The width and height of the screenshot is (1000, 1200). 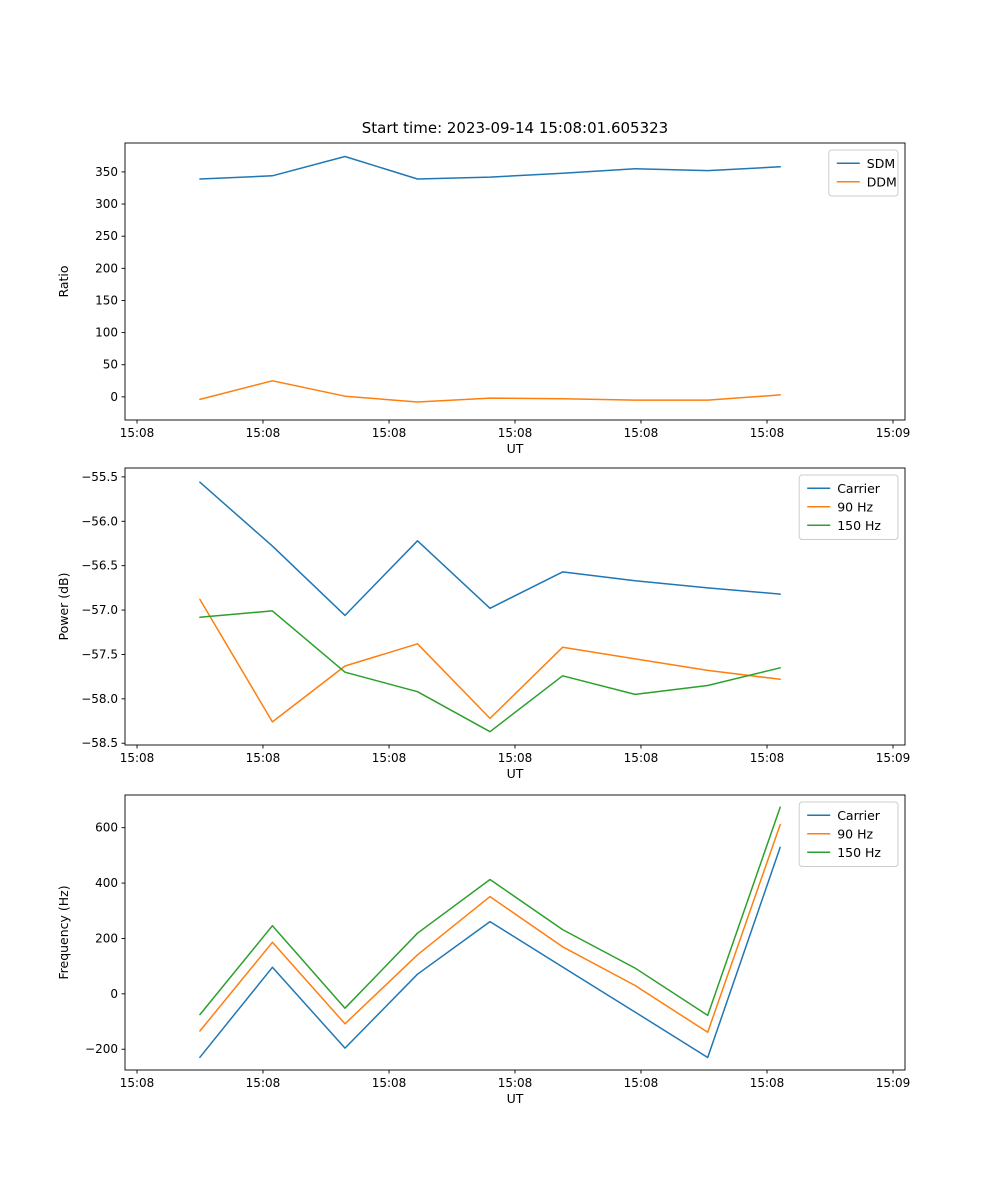 What do you see at coordinates (106, 300) in the screenshot?
I see `y-tick-label: 150` at bounding box center [106, 300].